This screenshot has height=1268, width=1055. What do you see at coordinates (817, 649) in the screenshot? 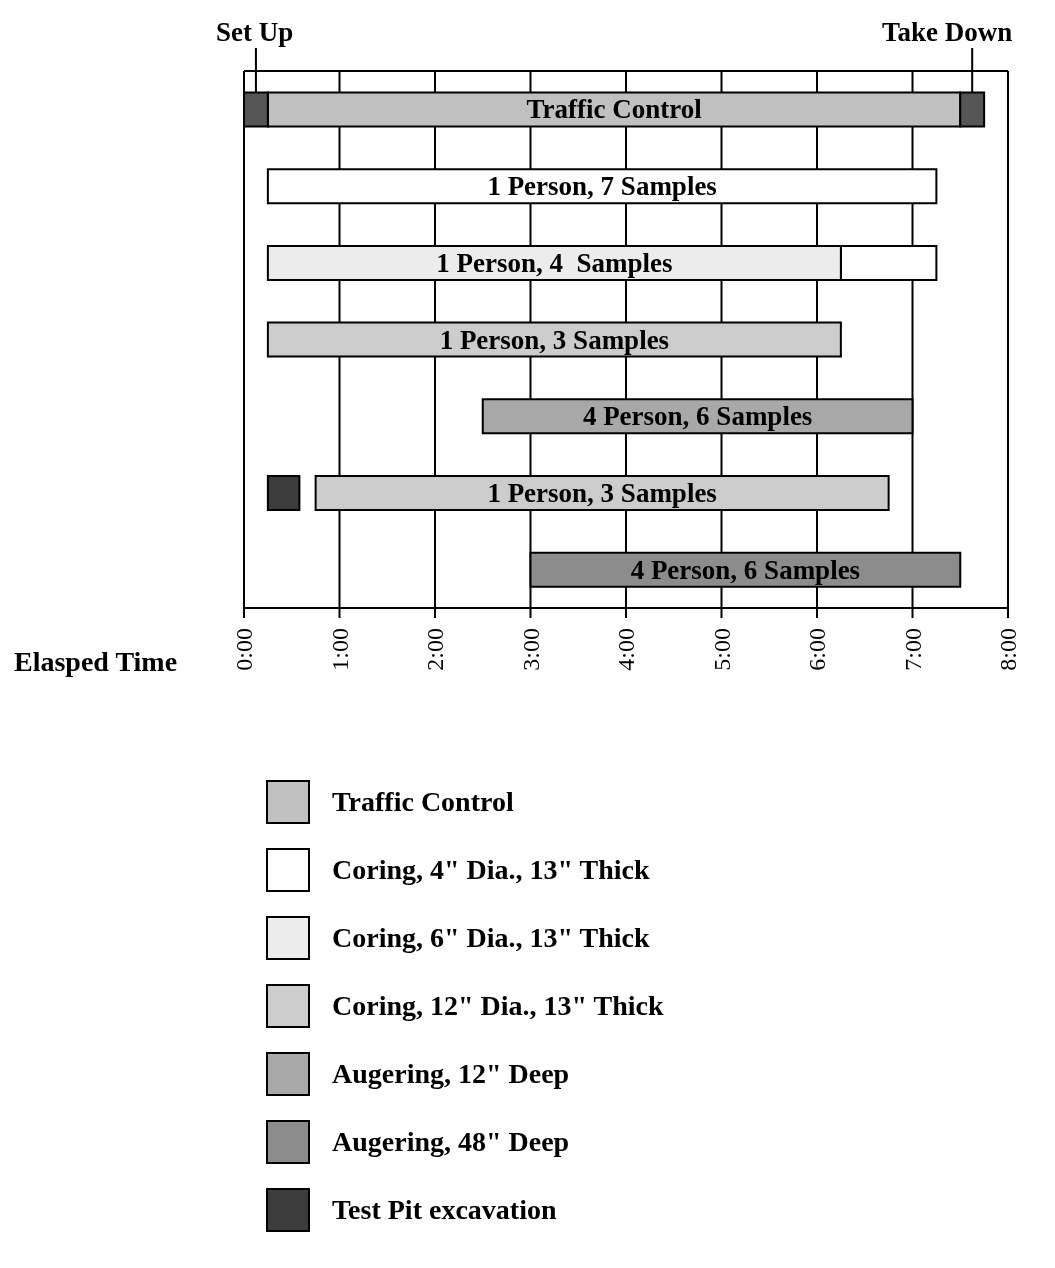
I see `x-tick-label: 6:00` at bounding box center [817, 649].